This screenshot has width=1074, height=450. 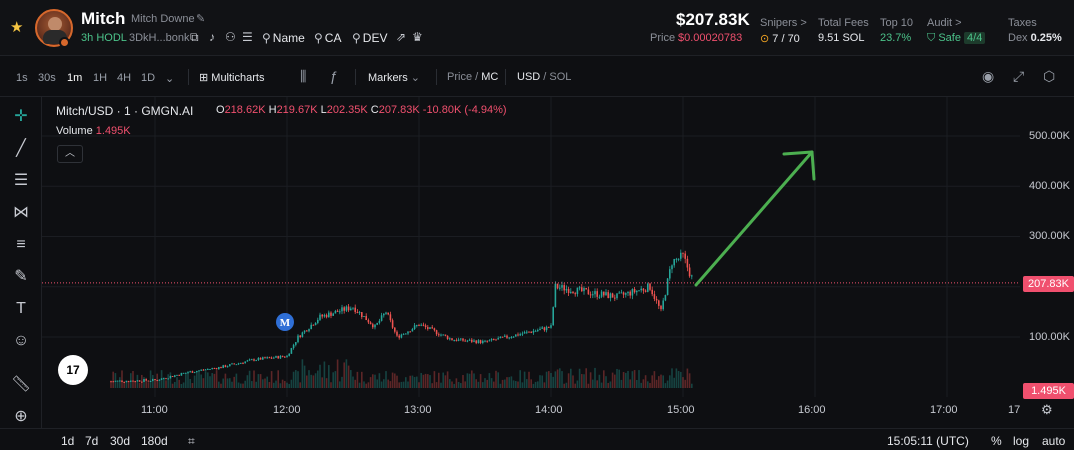 What do you see at coordinates (283, 38) in the screenshot?
I see `search-name-link: ⚲ Name` at bounding box center [283, 38].